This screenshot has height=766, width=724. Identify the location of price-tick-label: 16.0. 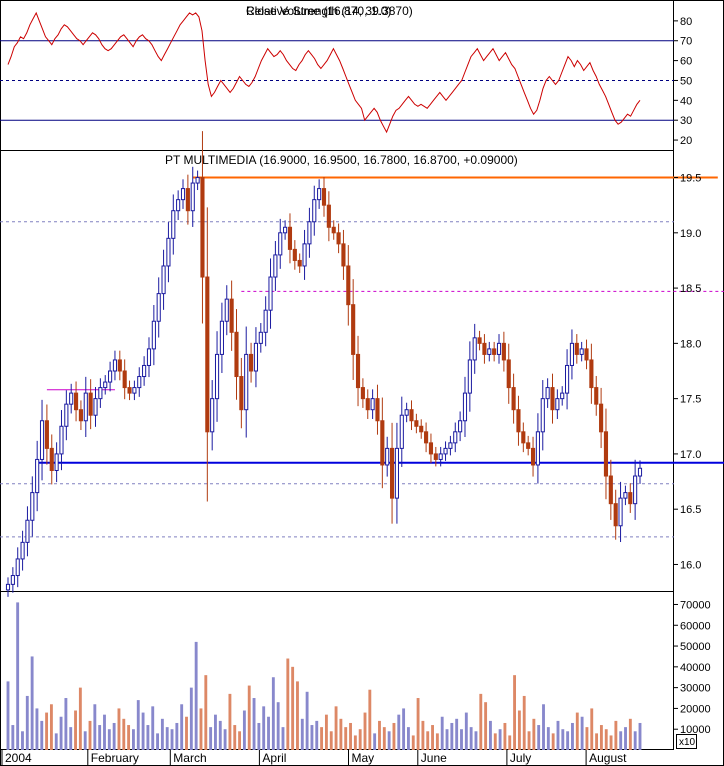
(690, 565).